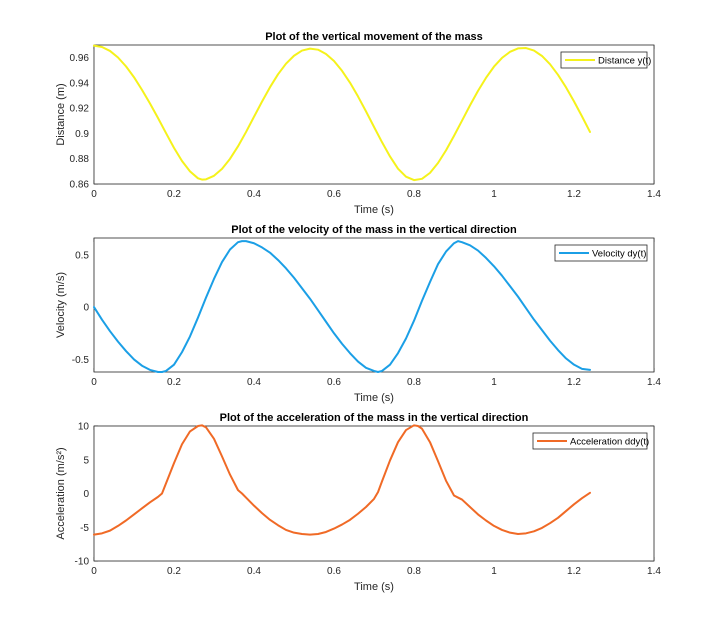 Image resolution: width=724 pixels, height=632 pixels. What do you see at coordinates (82, 562) in the screenshot?
I see `y-tick-label: -10` at bounding box center [82, 562].